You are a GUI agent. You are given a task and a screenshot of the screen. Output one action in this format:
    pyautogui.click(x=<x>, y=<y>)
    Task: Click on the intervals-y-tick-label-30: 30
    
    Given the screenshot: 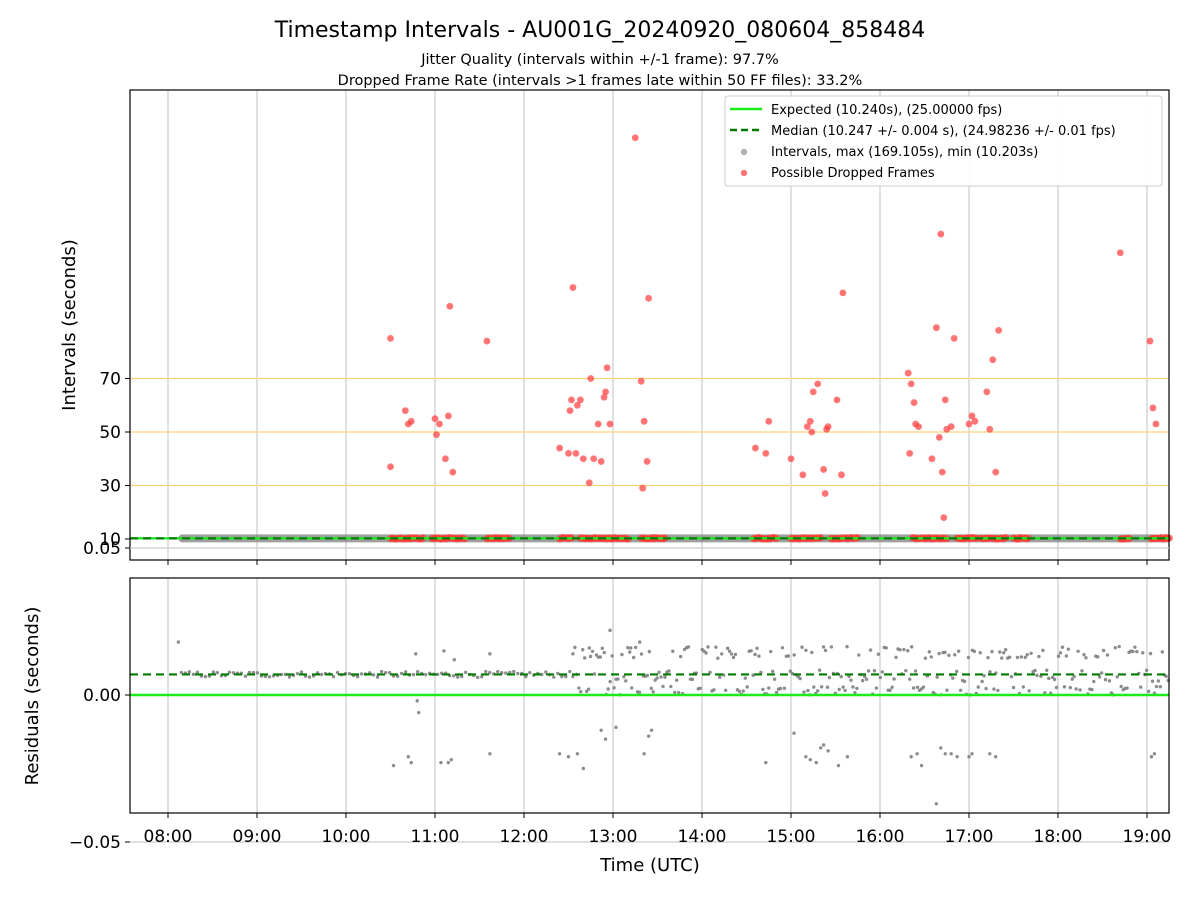 What is the action you would take?
    pyautogui.click(x=110, y=487)
    